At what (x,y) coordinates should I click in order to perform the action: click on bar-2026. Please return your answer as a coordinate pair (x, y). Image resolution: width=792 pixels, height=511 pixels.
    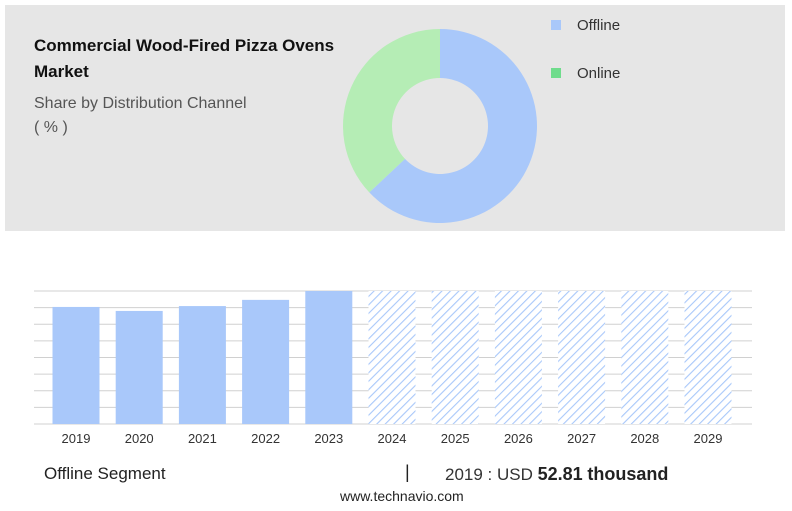
    Looking at the image, I should click on (518, 357).